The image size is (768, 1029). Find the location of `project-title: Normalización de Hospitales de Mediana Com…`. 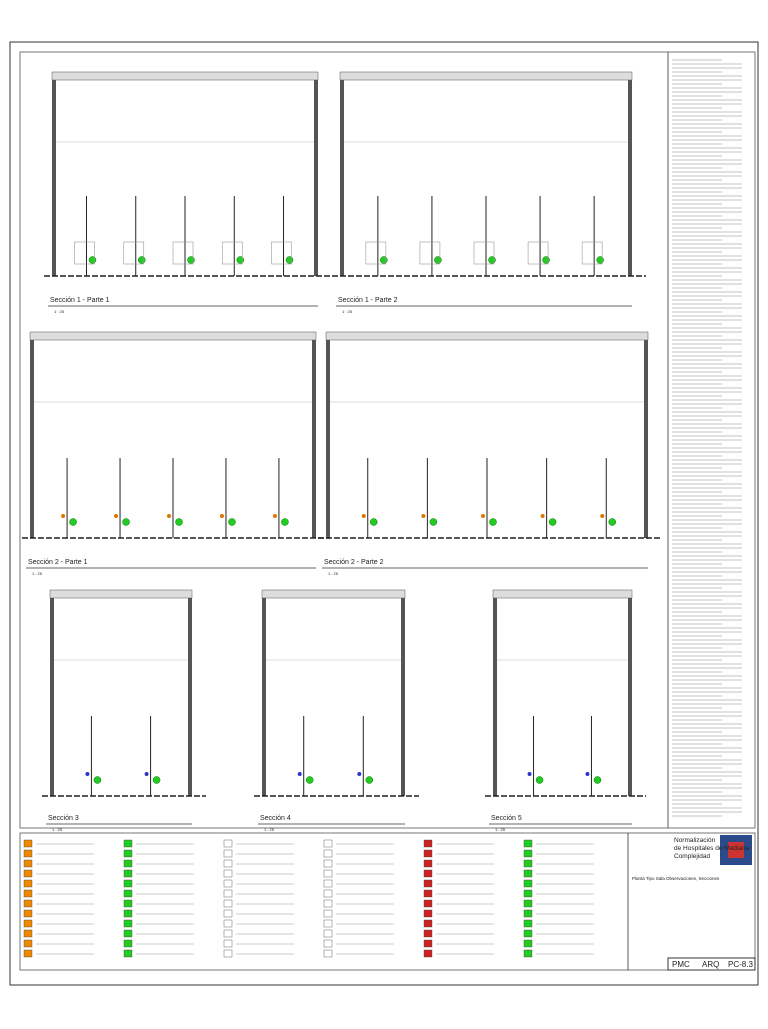

project-title: Normalización de Hospitales de Mediana Com… is located at coordinates (712, 848).